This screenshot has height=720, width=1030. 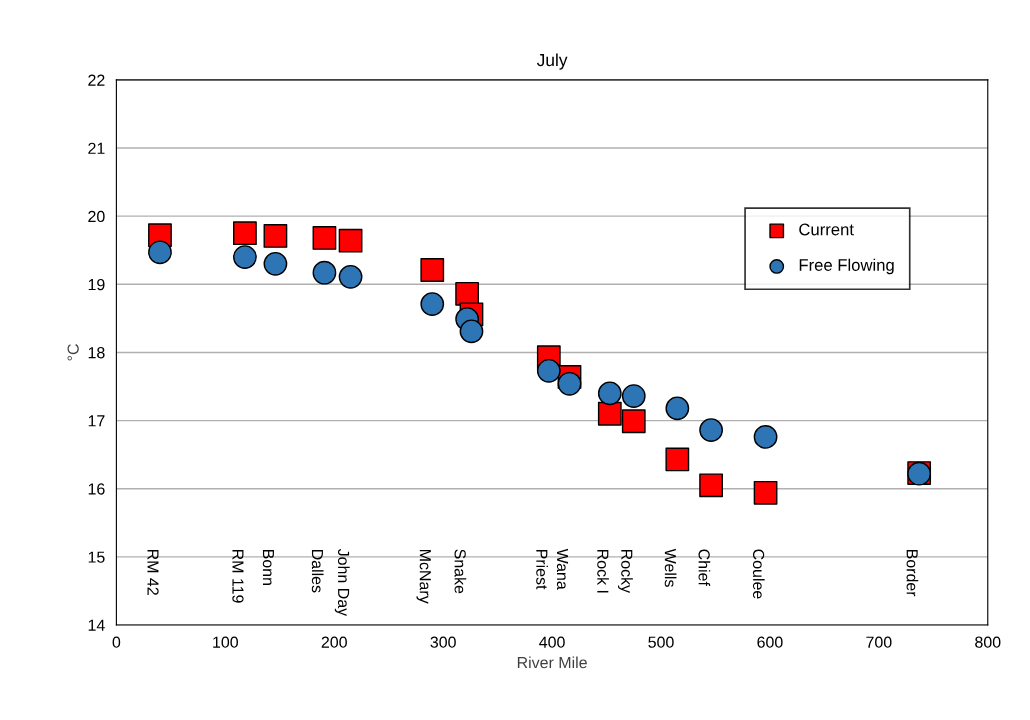 I want to click on annotation: Wells, so click(x=670, y=567).